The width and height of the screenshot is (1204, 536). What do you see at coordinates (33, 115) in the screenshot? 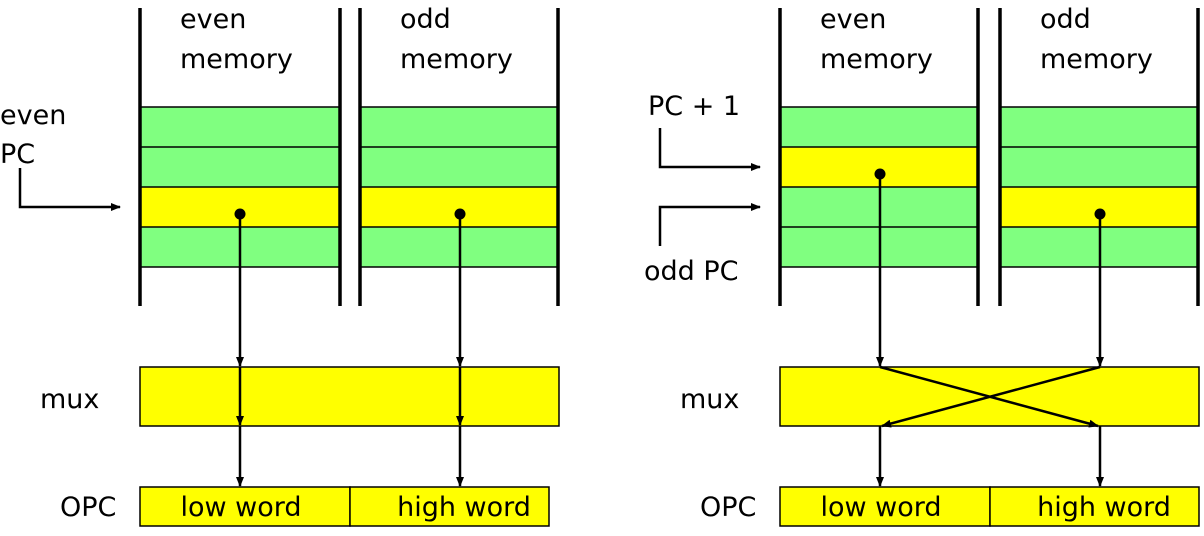
I see `even-pc-label: even` at bounding box center [33, 115].